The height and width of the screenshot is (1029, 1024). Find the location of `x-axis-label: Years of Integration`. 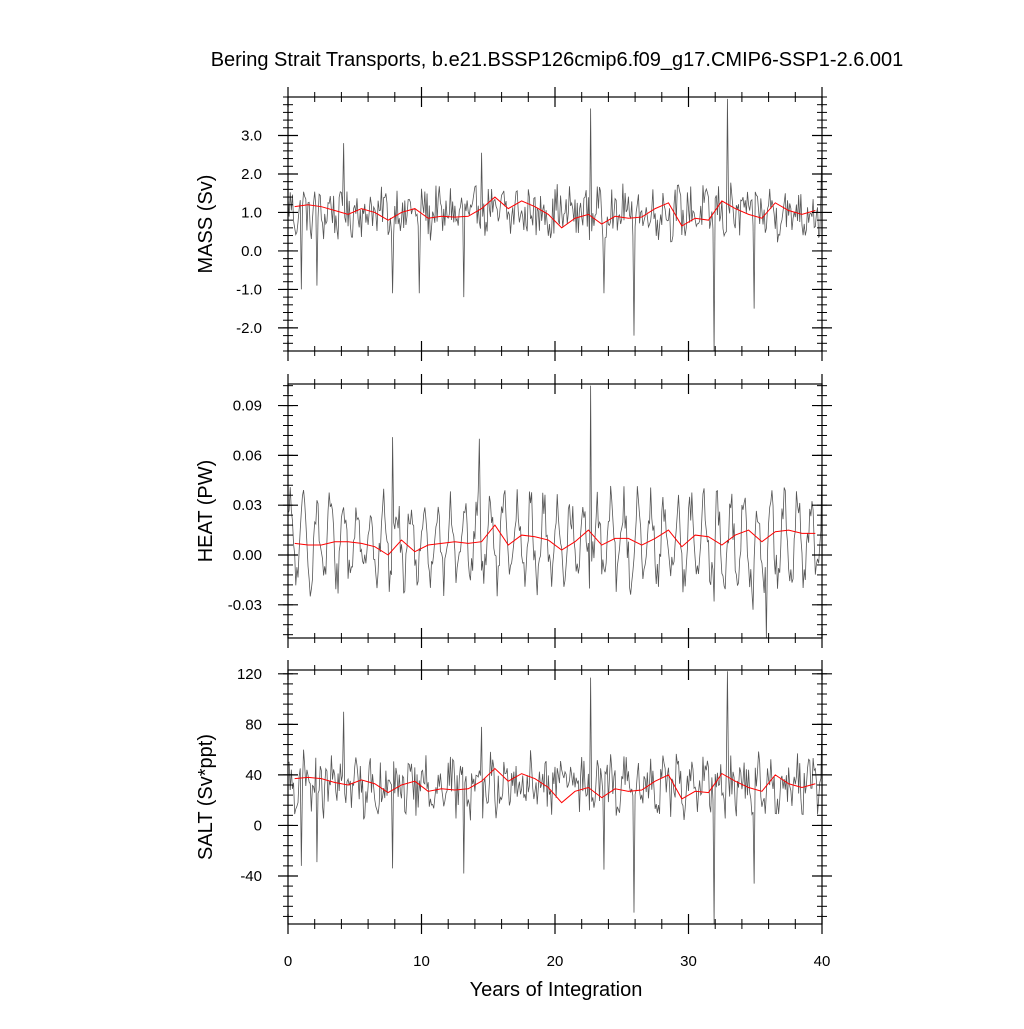

x-axis-label: Years of Integration is located at coordinates (556, 990).